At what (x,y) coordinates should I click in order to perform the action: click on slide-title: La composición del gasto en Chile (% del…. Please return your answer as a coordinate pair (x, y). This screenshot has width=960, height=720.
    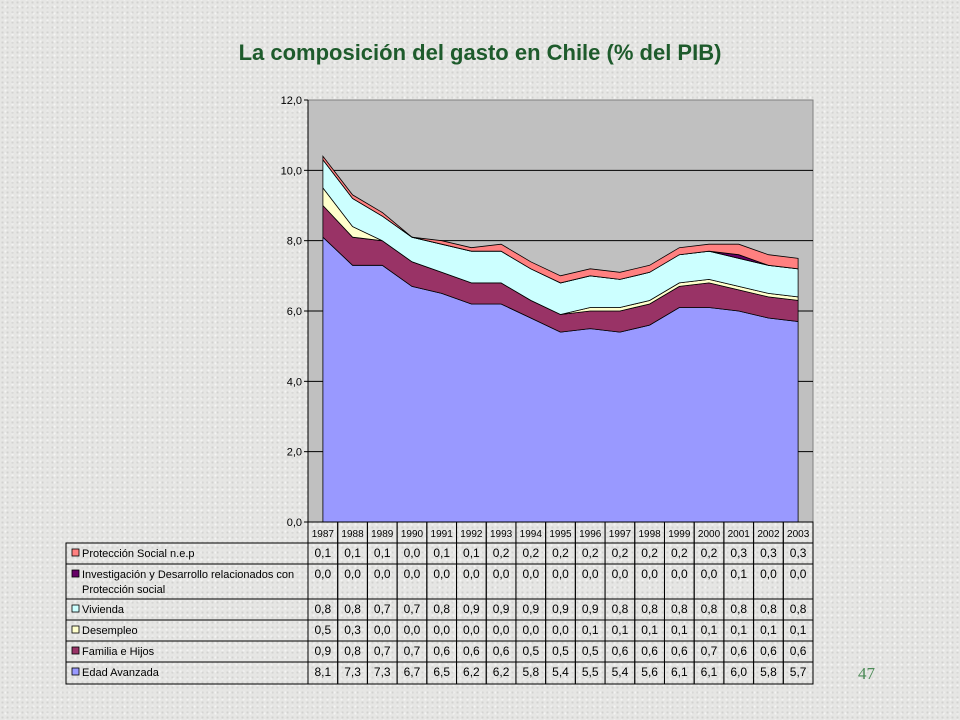
    Looking at the image, I should click on (480, 52).